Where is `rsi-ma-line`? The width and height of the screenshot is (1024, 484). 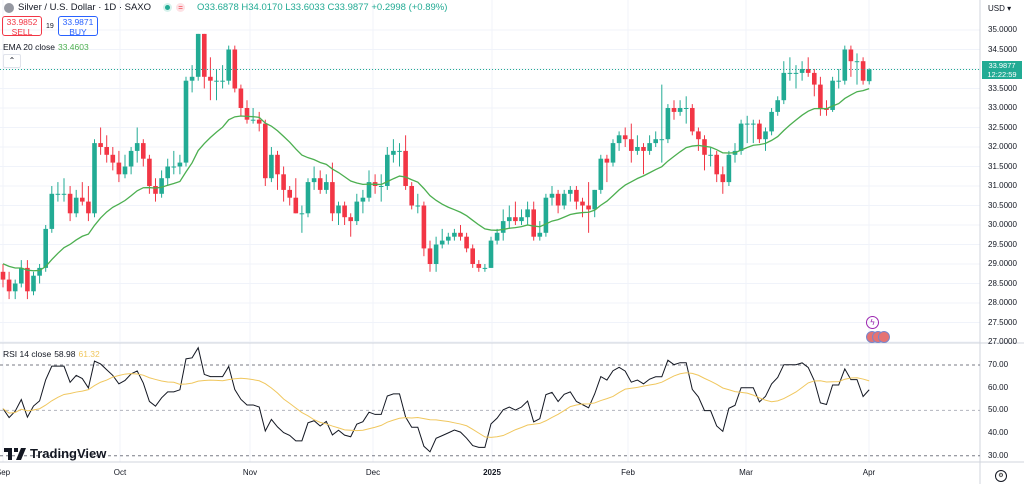 rsi-ma-line is located at coordinates (436, 405).